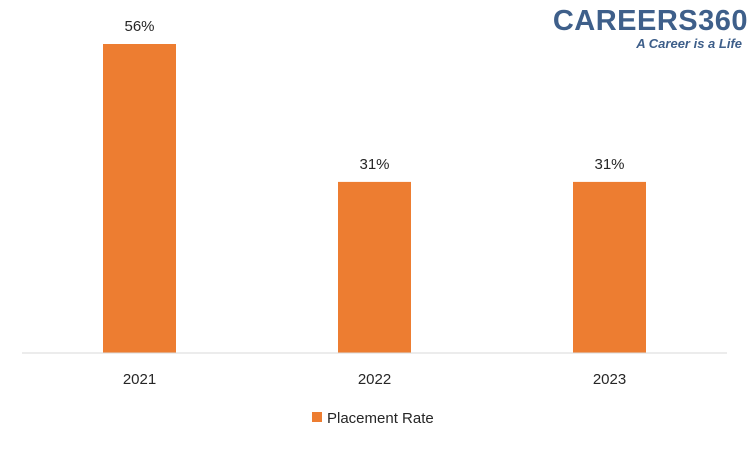 Image resolution: width=750 pixels, height=449 pixels. What do you see at coordinates (374, 164) in the screenshot?
I see `data-label-2022: 31%` at bounding box center [374, 164].